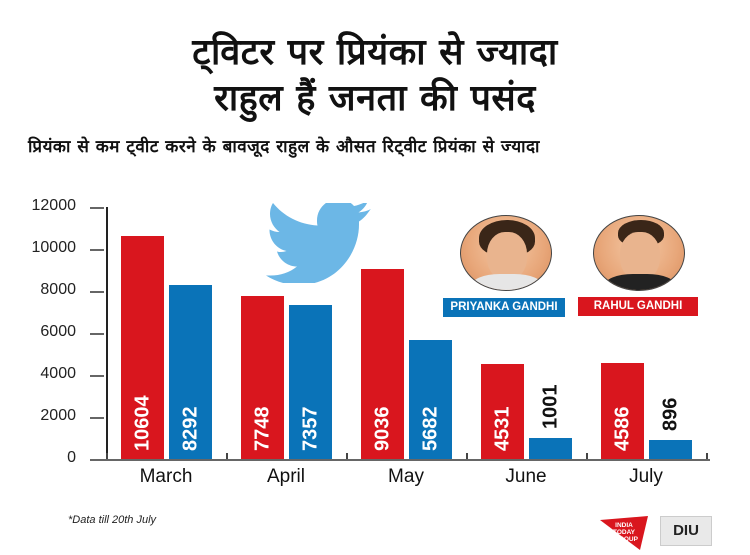  Describe the element at coordinates (504, 307) in the screenshot. I see `legend-priyanka: PRIYANKA GANDHI` at that location.